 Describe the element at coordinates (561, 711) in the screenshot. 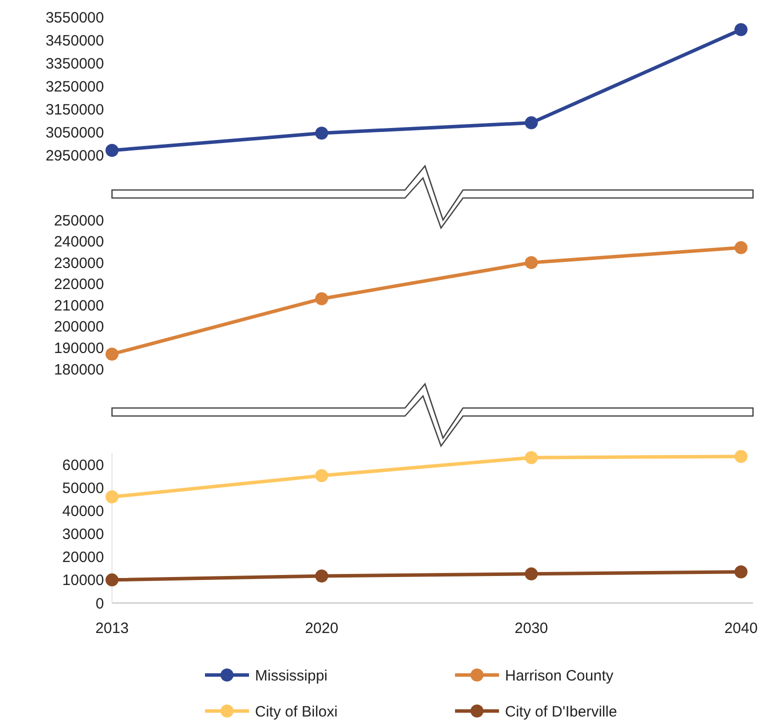

I see `legend-label: City of D'Iberville` at that location.